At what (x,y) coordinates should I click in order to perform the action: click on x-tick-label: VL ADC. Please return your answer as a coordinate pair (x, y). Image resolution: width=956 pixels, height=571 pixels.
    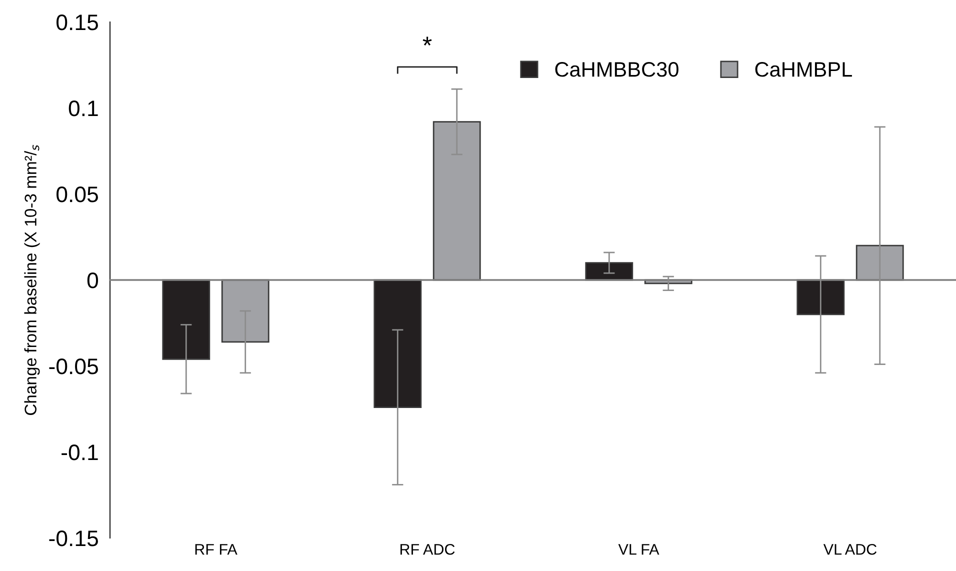
    Looking at the image, I should click on (850, 549).